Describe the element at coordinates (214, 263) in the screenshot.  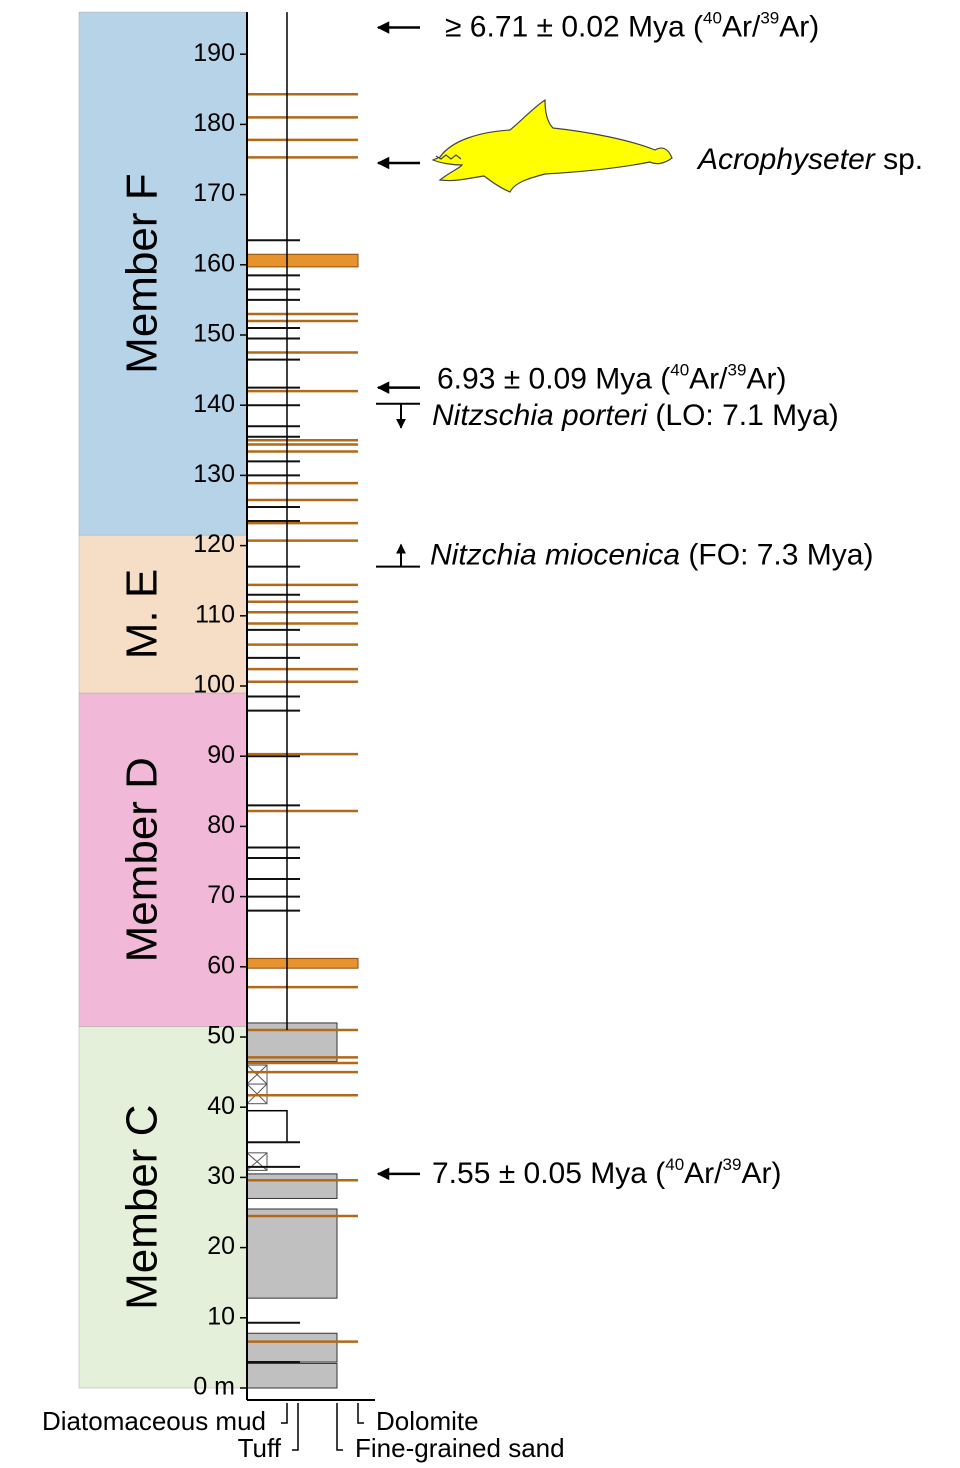
I see `tick-label: 160` at that location.